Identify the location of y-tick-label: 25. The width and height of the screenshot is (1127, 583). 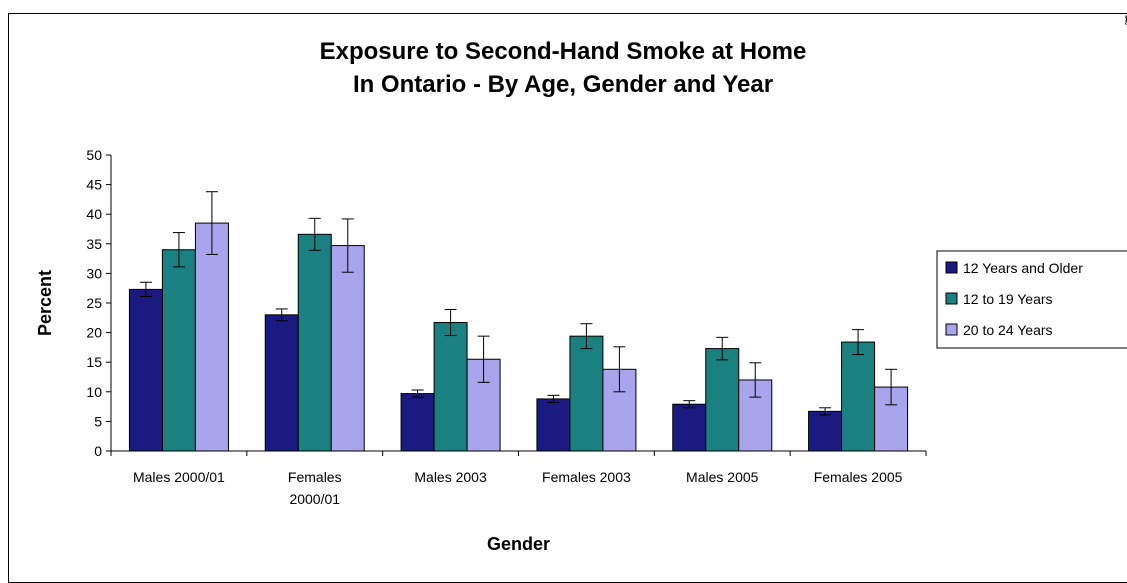
(94, 303).